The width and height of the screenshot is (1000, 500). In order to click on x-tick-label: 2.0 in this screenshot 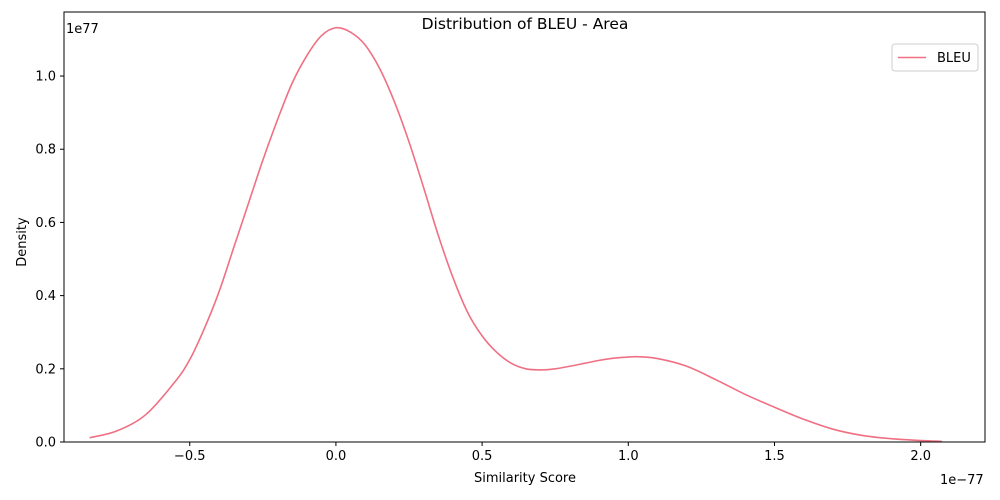, I will do `click(920, 456)`.